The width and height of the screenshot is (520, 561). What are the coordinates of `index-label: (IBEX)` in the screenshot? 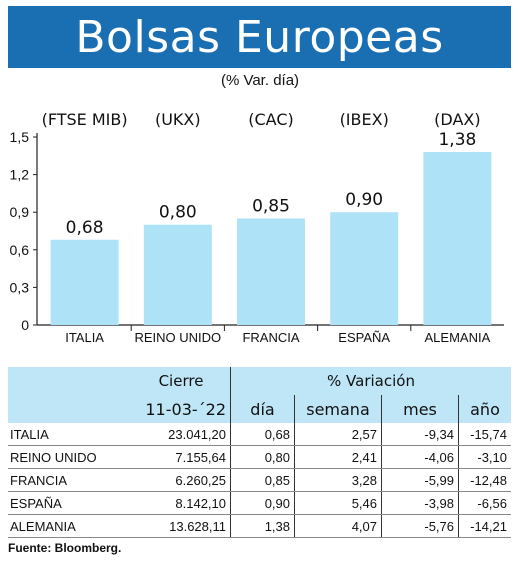 It's located at (364, 119).